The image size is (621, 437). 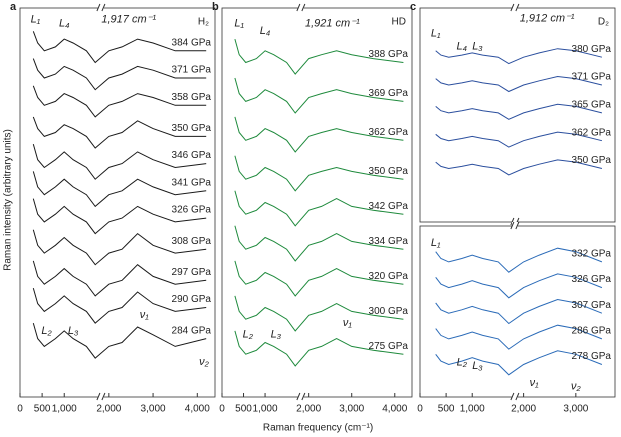 I want to click on pressure-label: 275 GPa, so click(x=389, y=346).